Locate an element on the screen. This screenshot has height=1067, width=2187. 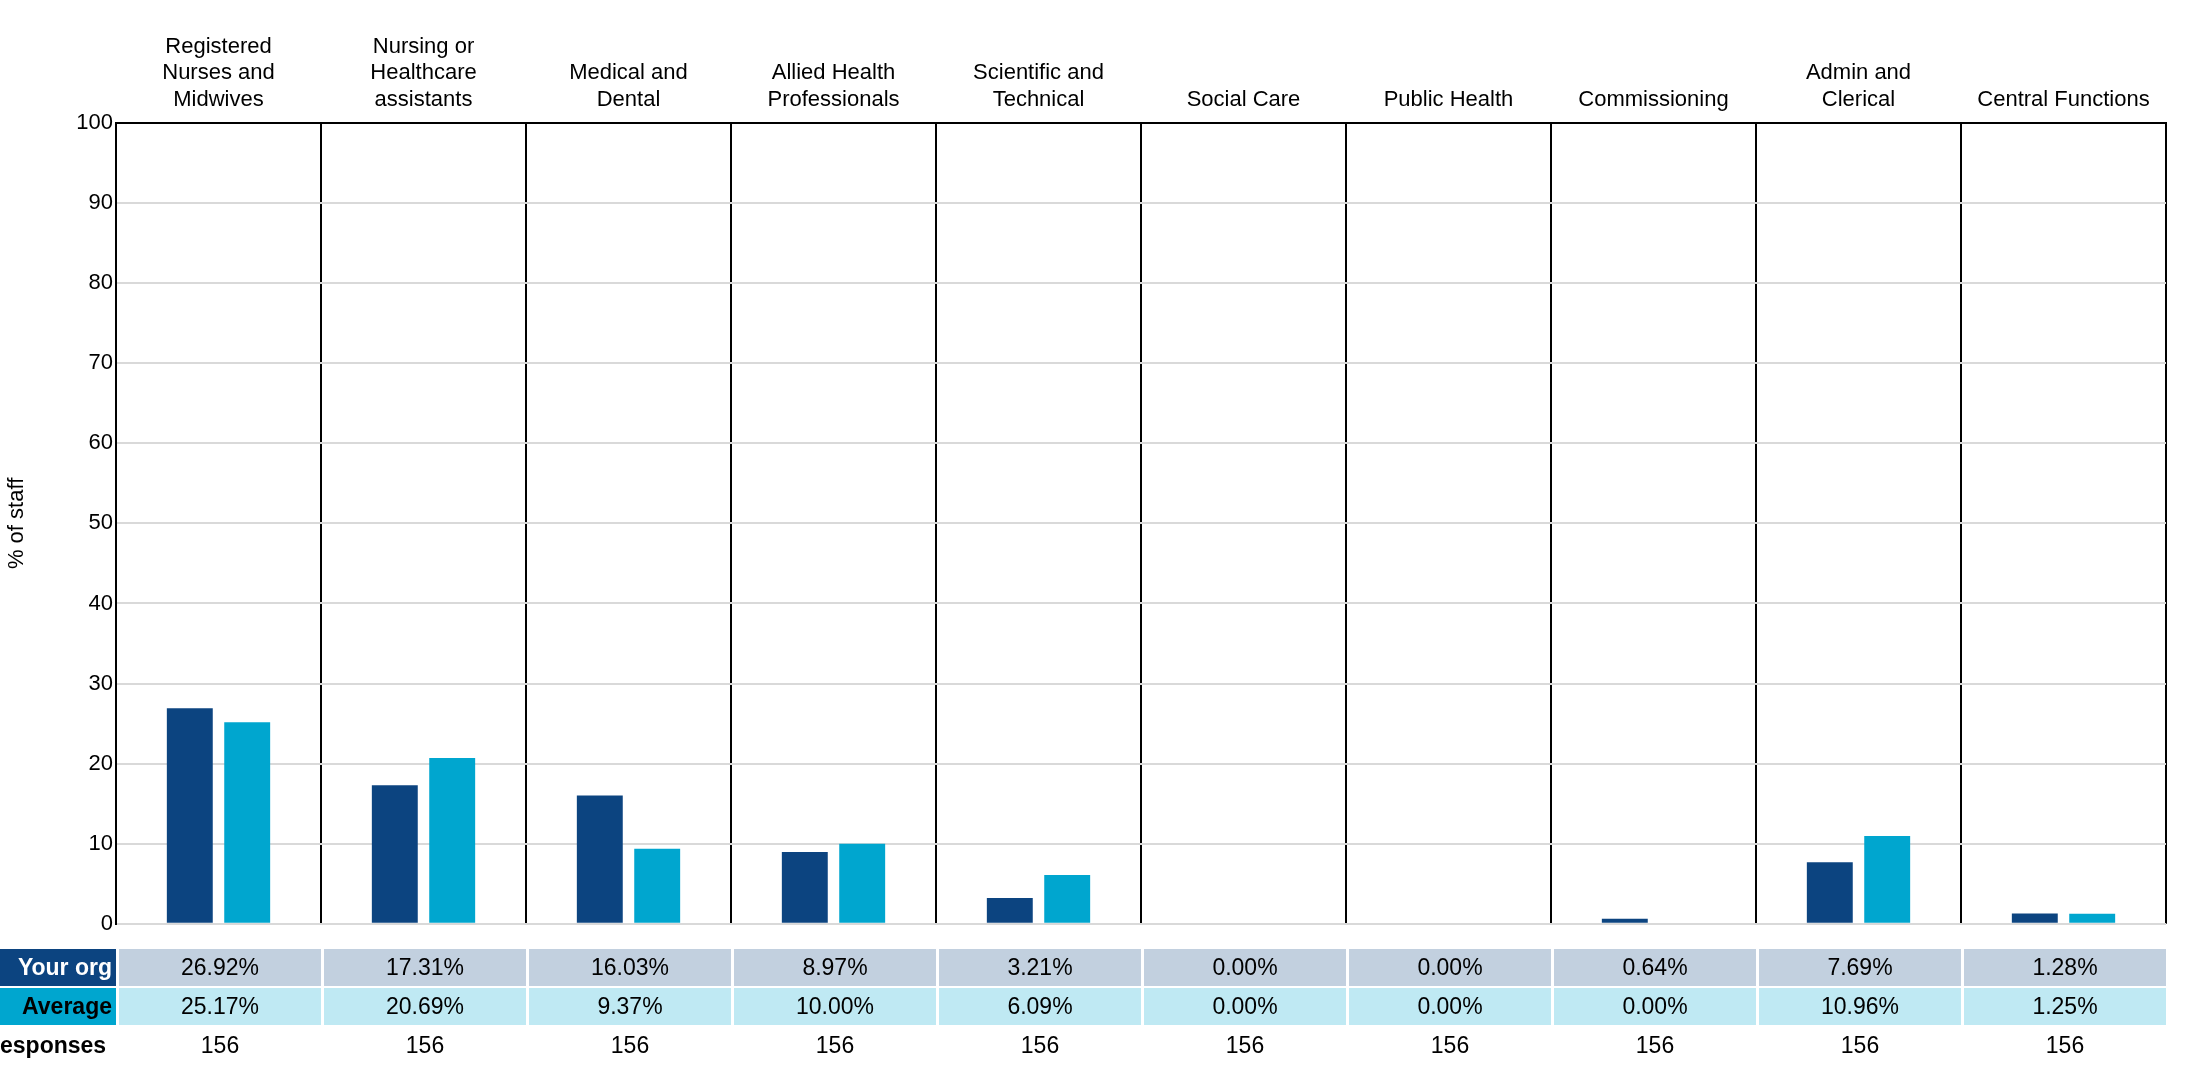
x-tick-label: Nursing or Healthcare assistants is located at coordinates (423, 72).